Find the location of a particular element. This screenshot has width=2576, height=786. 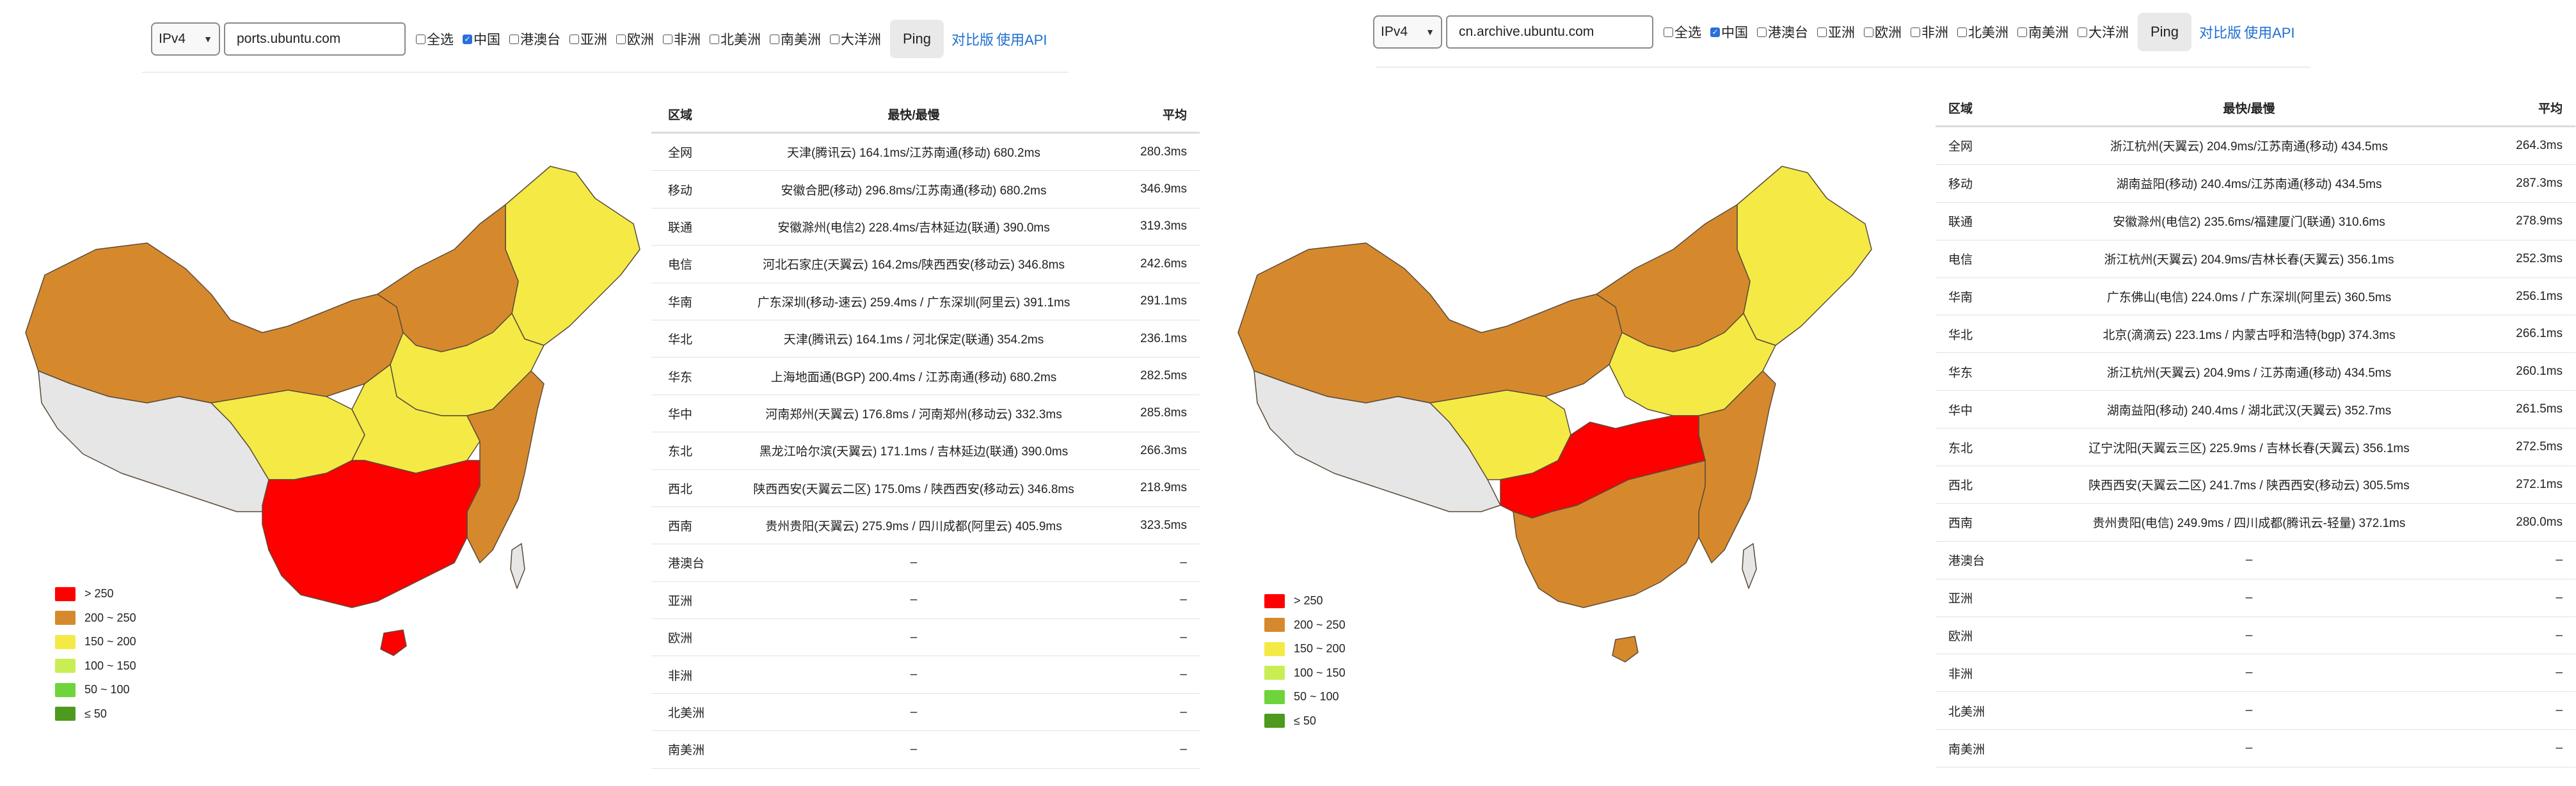

cell-fast-slow: 湖南益阳(移动) 240.4ms / 湖北武汉(天翼云) 352.7ms is located at coordinates (2249, 411).